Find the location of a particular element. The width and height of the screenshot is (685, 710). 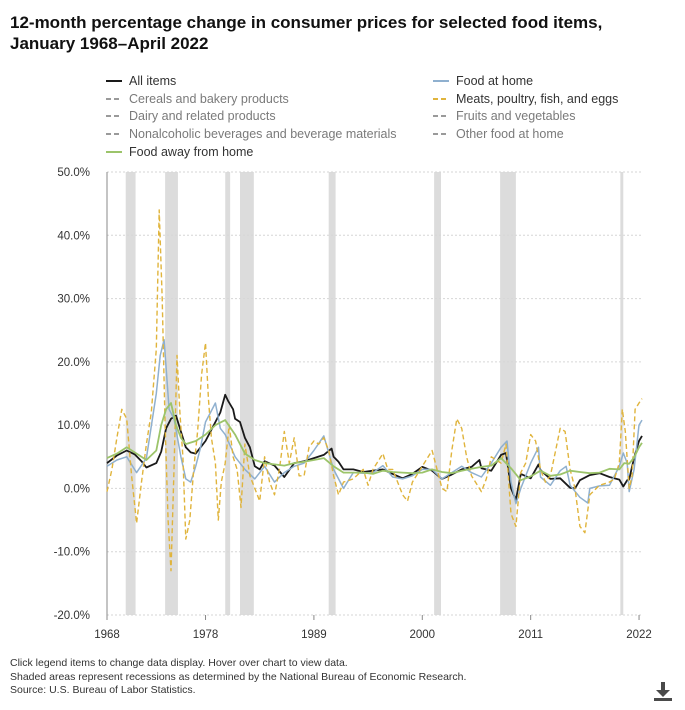

y-tick-label: 10.0% is located at coordinates (73, 426).